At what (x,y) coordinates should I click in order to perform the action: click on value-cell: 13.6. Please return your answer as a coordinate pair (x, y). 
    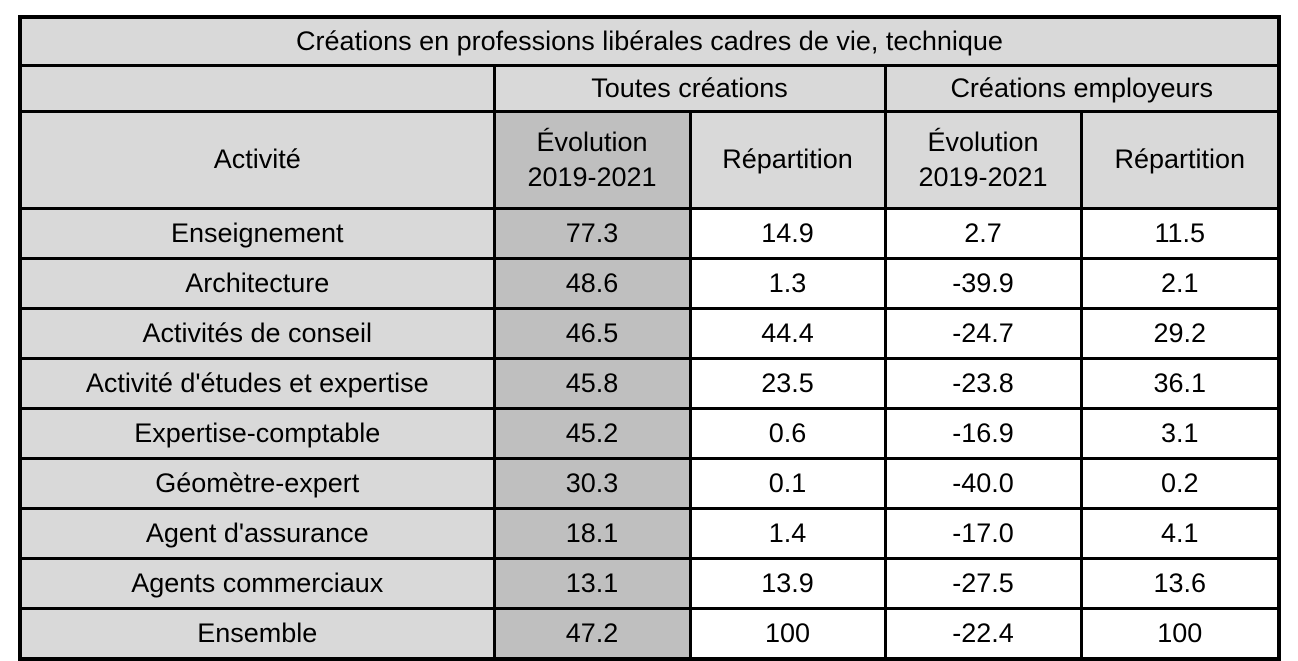
    Looking at the image, I should click on (1180, 583).